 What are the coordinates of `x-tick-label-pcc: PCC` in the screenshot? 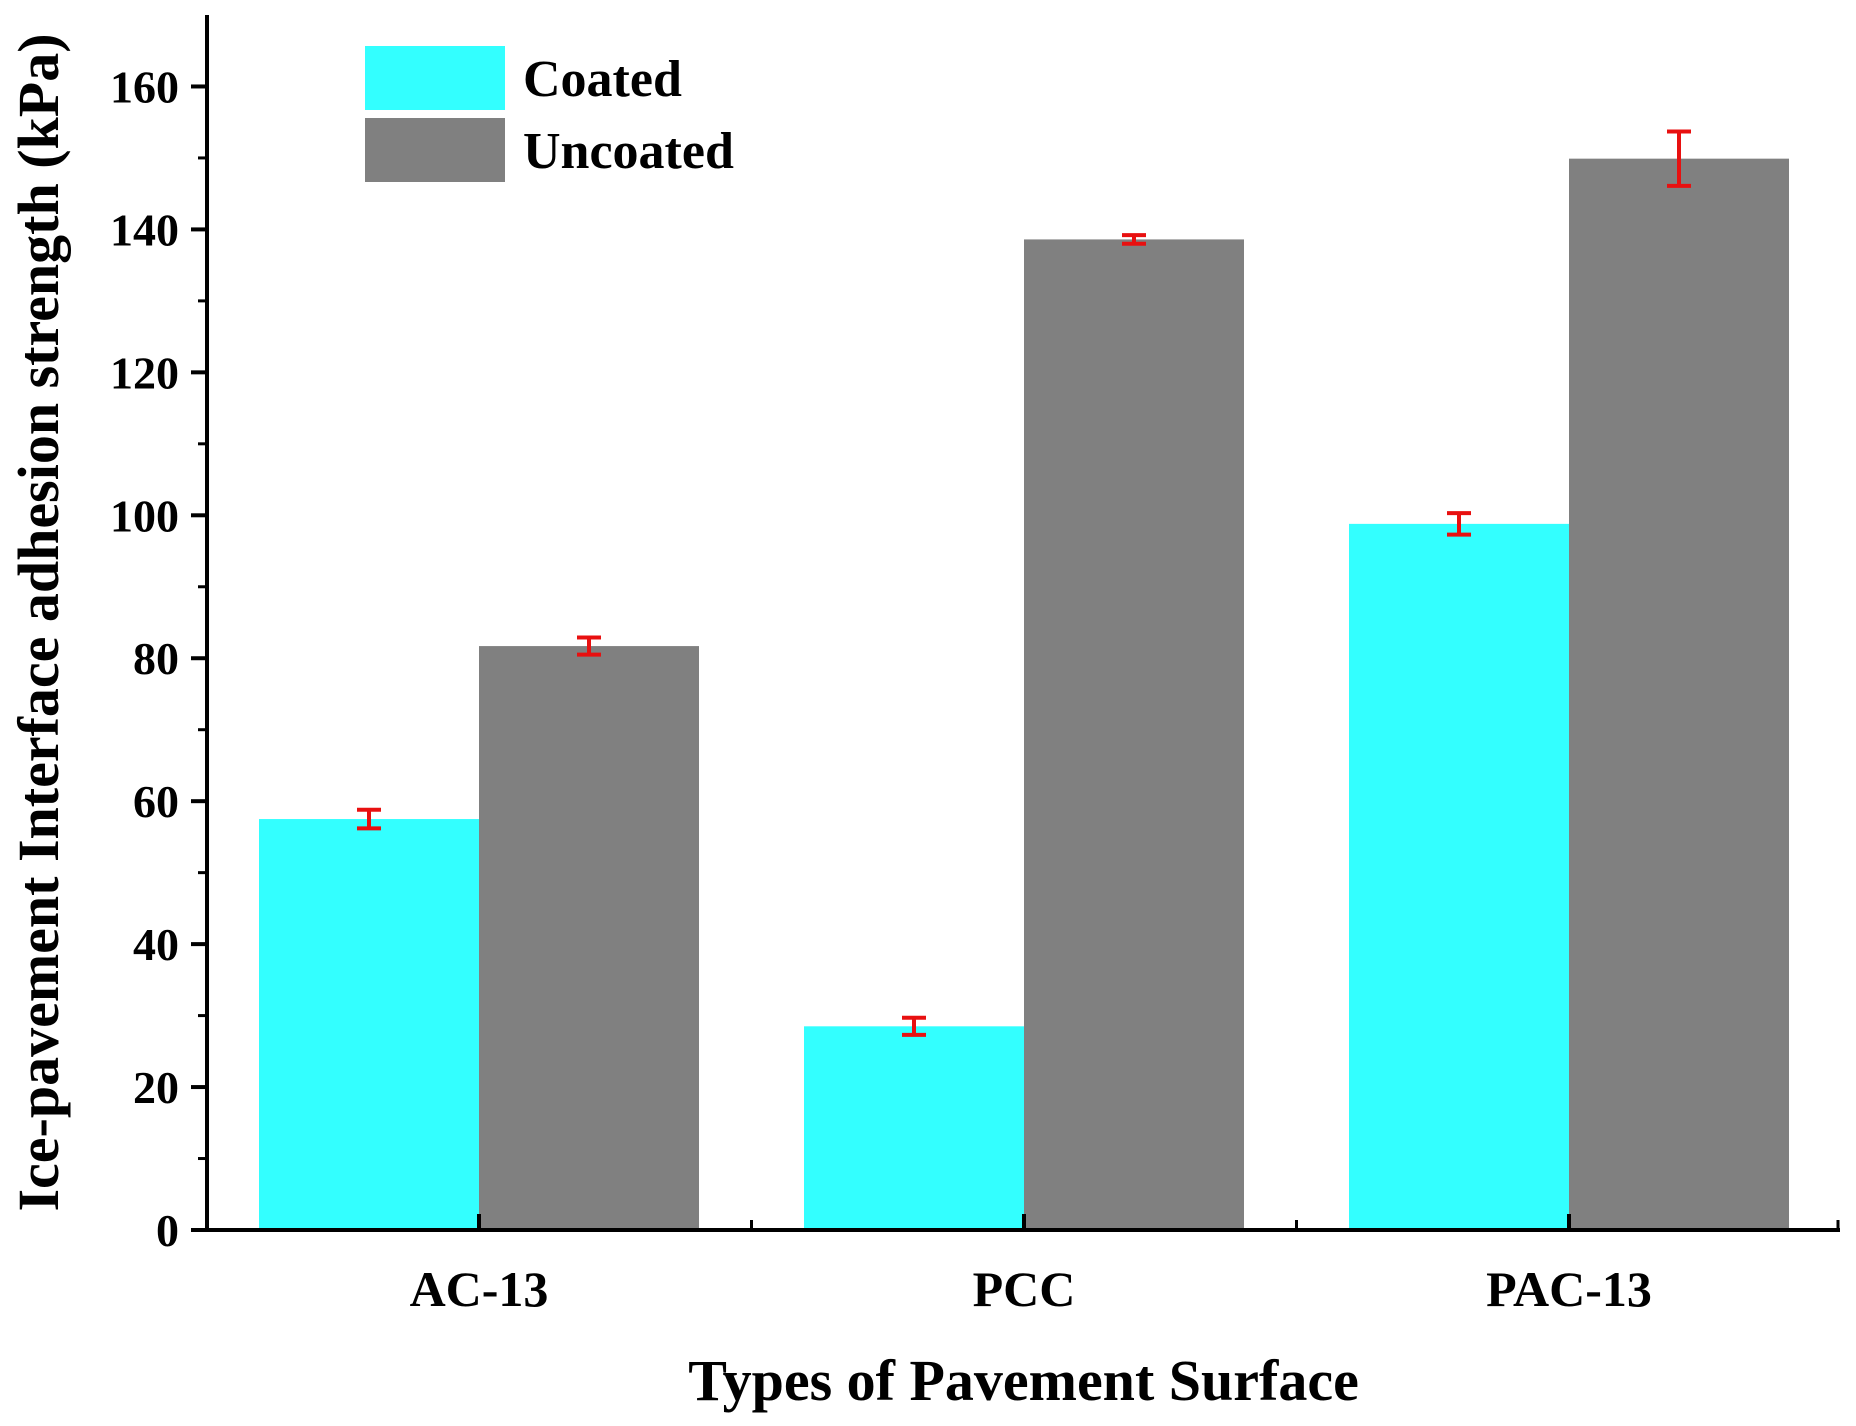 It's located at (1024, 1289).